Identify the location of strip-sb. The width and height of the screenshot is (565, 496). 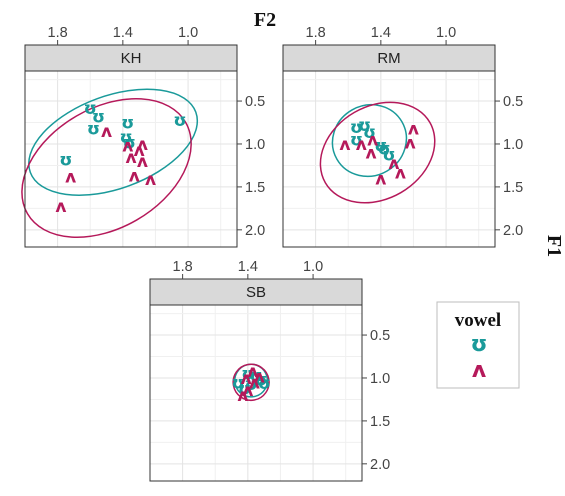
(256, 292).